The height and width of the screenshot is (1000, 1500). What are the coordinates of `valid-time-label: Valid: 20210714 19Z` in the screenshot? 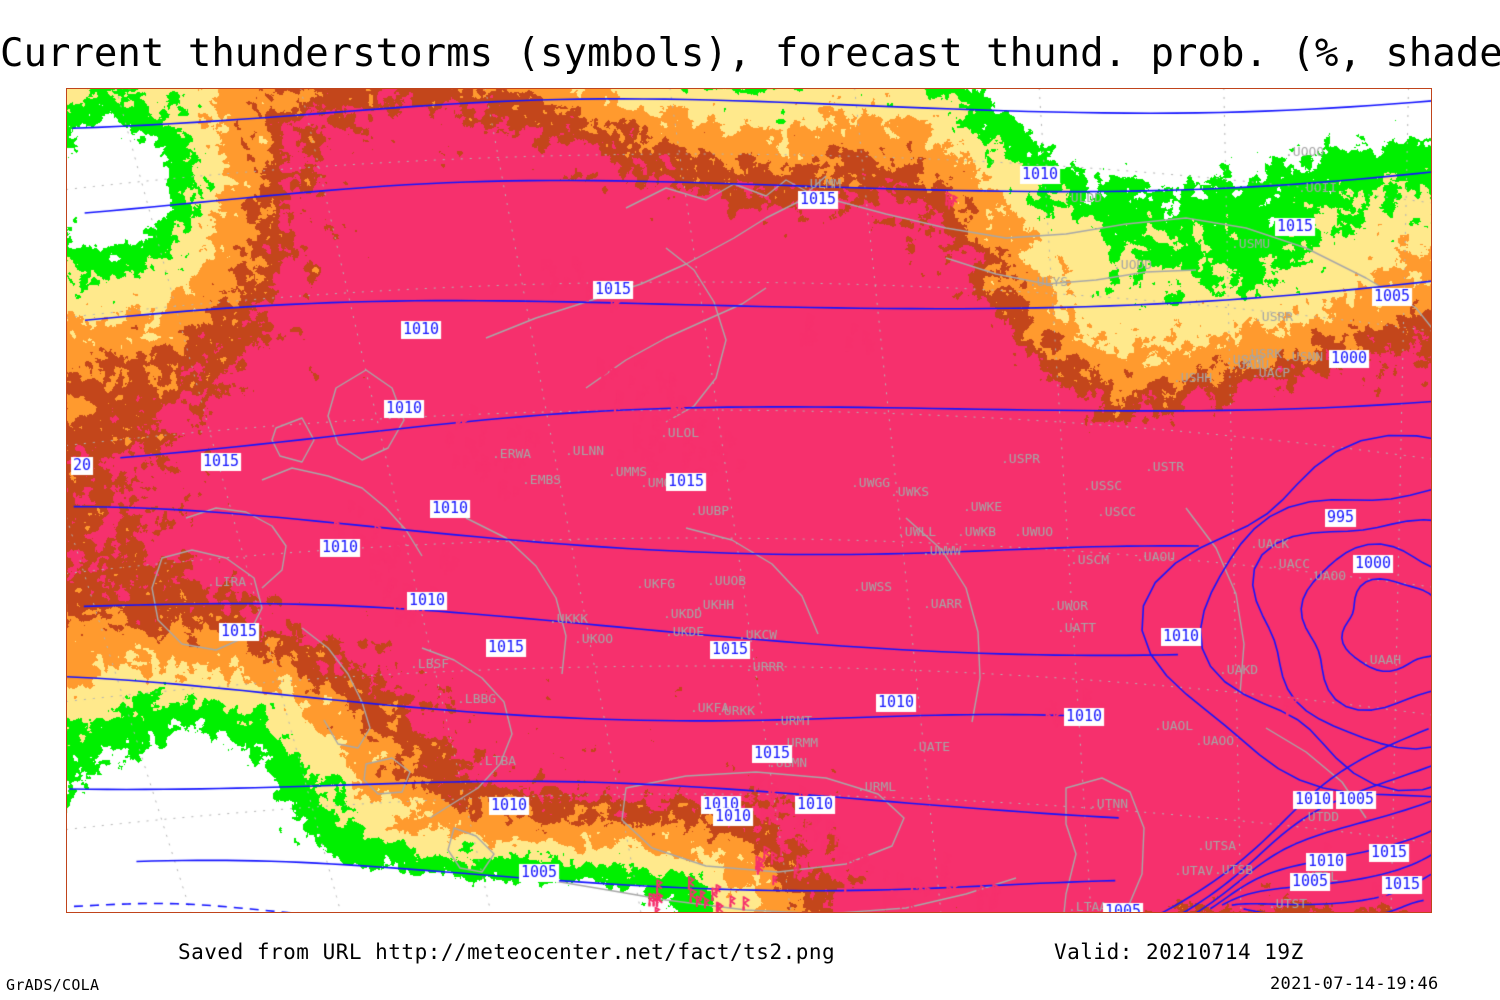 It's located at (1179, 952).